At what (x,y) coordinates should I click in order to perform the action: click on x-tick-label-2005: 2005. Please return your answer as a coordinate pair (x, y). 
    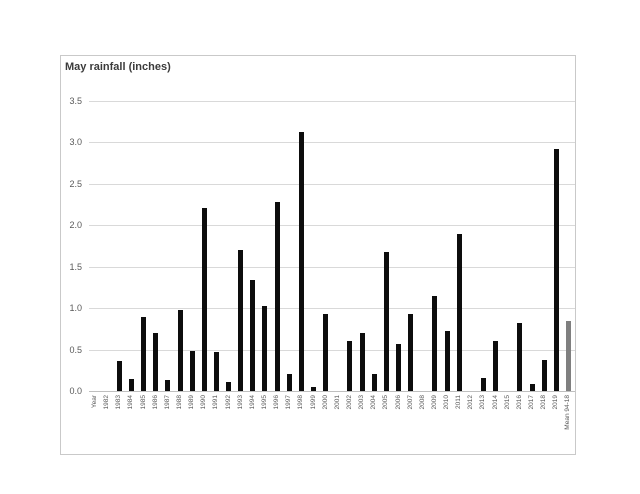
    Looking at the image, I should click on (386, 402).